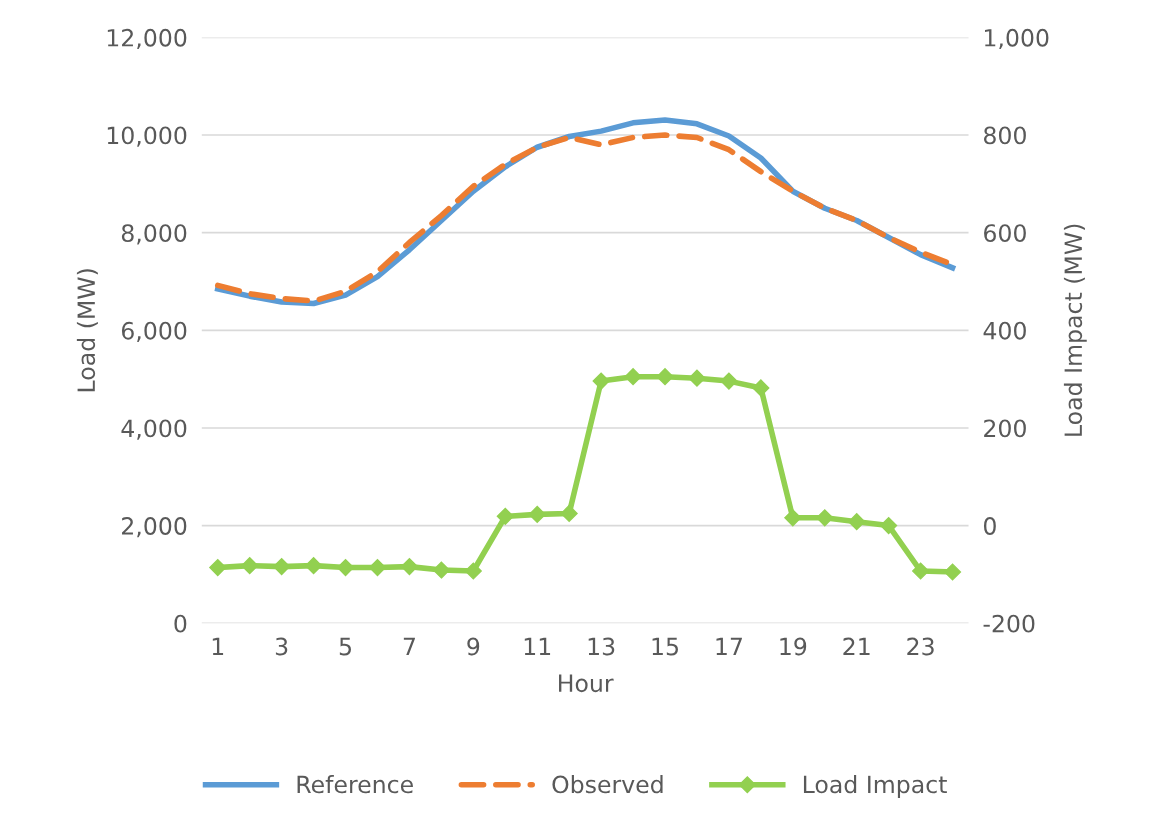 This screenshot has height=831, width=1153. I want to click on y2-tick-label: 200, so click(1005, 428).